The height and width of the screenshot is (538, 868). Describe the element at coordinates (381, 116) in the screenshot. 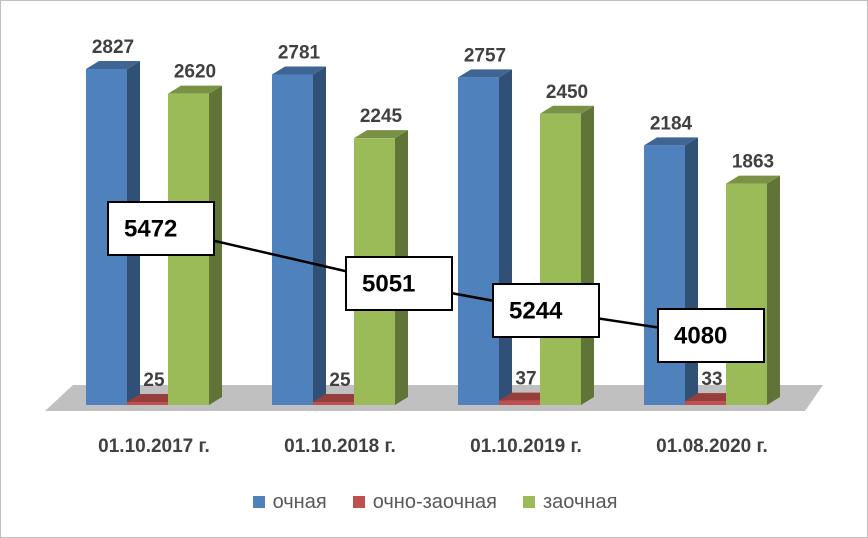

I see `value-label-zaochnaya-2: 2245` at that location.